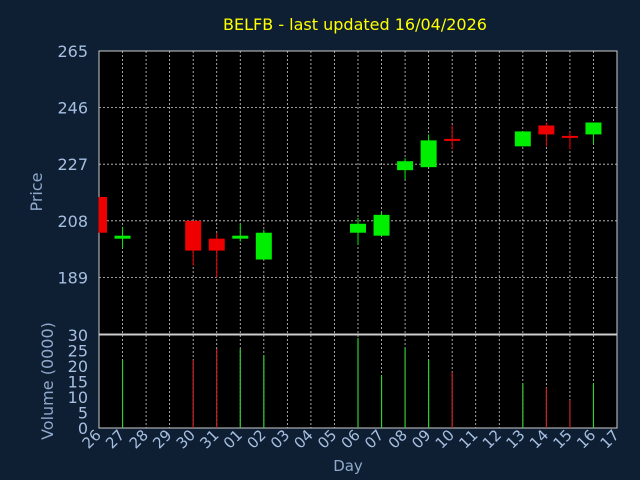 Image resolution: width=640 pixels, height=480 pixels. Describe the element at coordinates (83, 428) in the screenshot. I see `volume-y-tick-label: 0` at that location.